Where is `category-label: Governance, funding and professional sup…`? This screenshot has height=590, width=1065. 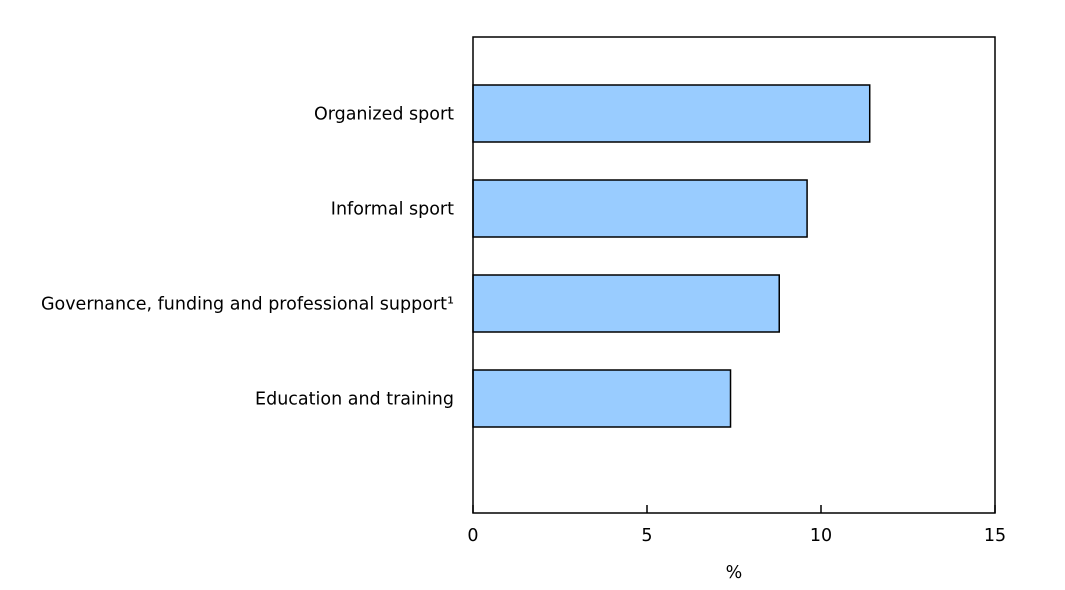 category-label: Governance, funding and professional sup… is located at coordinates (247, 305).